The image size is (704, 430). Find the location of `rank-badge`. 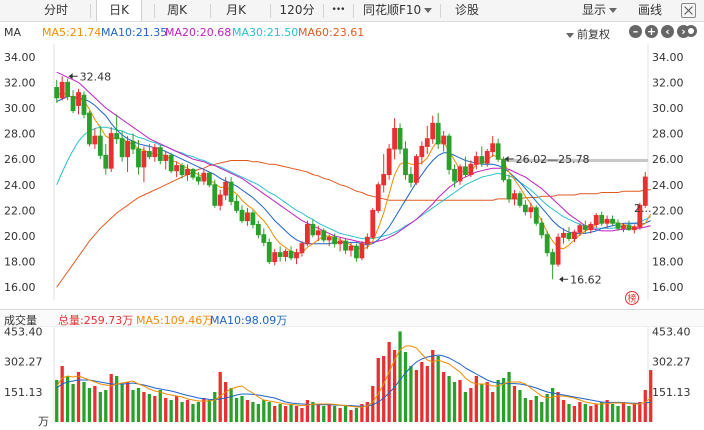

rank-badge is located at coordinates (632, 298).